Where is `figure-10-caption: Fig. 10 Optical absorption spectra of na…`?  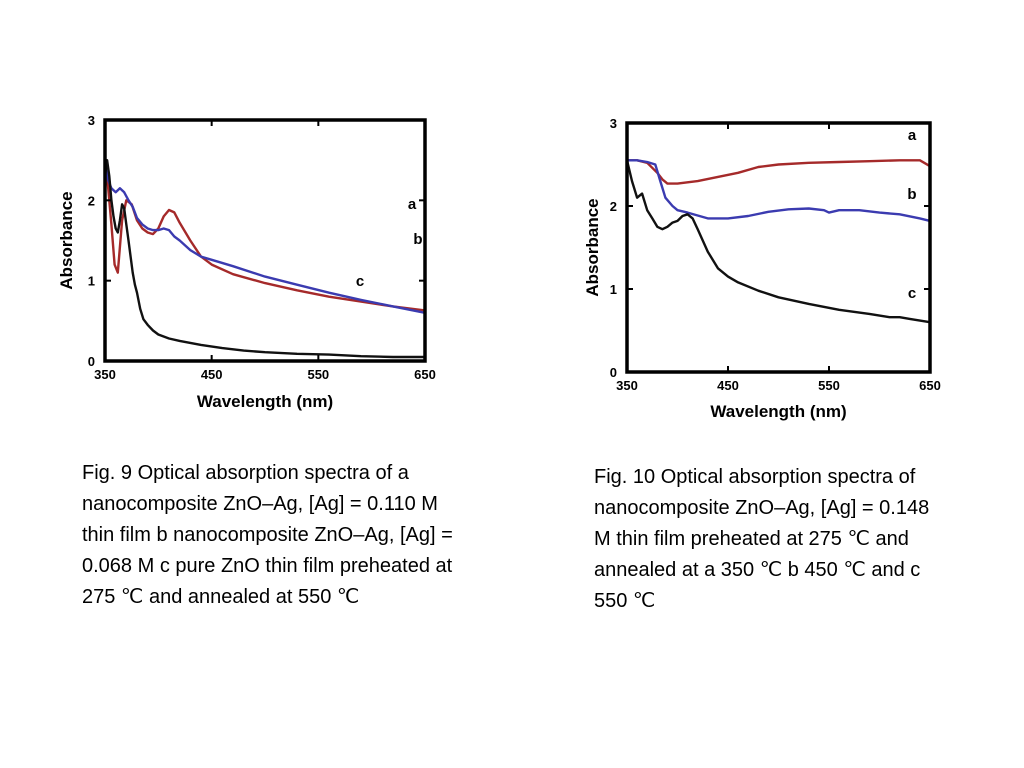 figure-10-caption: Fig. 10 Optical absorption spectra of na… is located at coordinates (762, 539).